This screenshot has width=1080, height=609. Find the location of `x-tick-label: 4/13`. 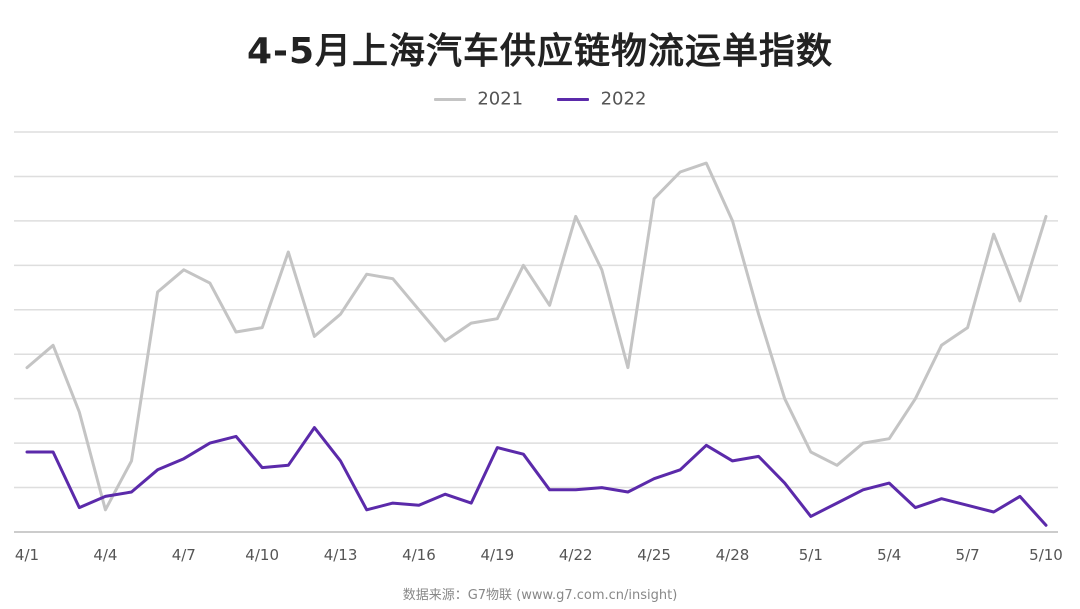

x-tick-label: 4/13 is located at coordinates (341, 555).